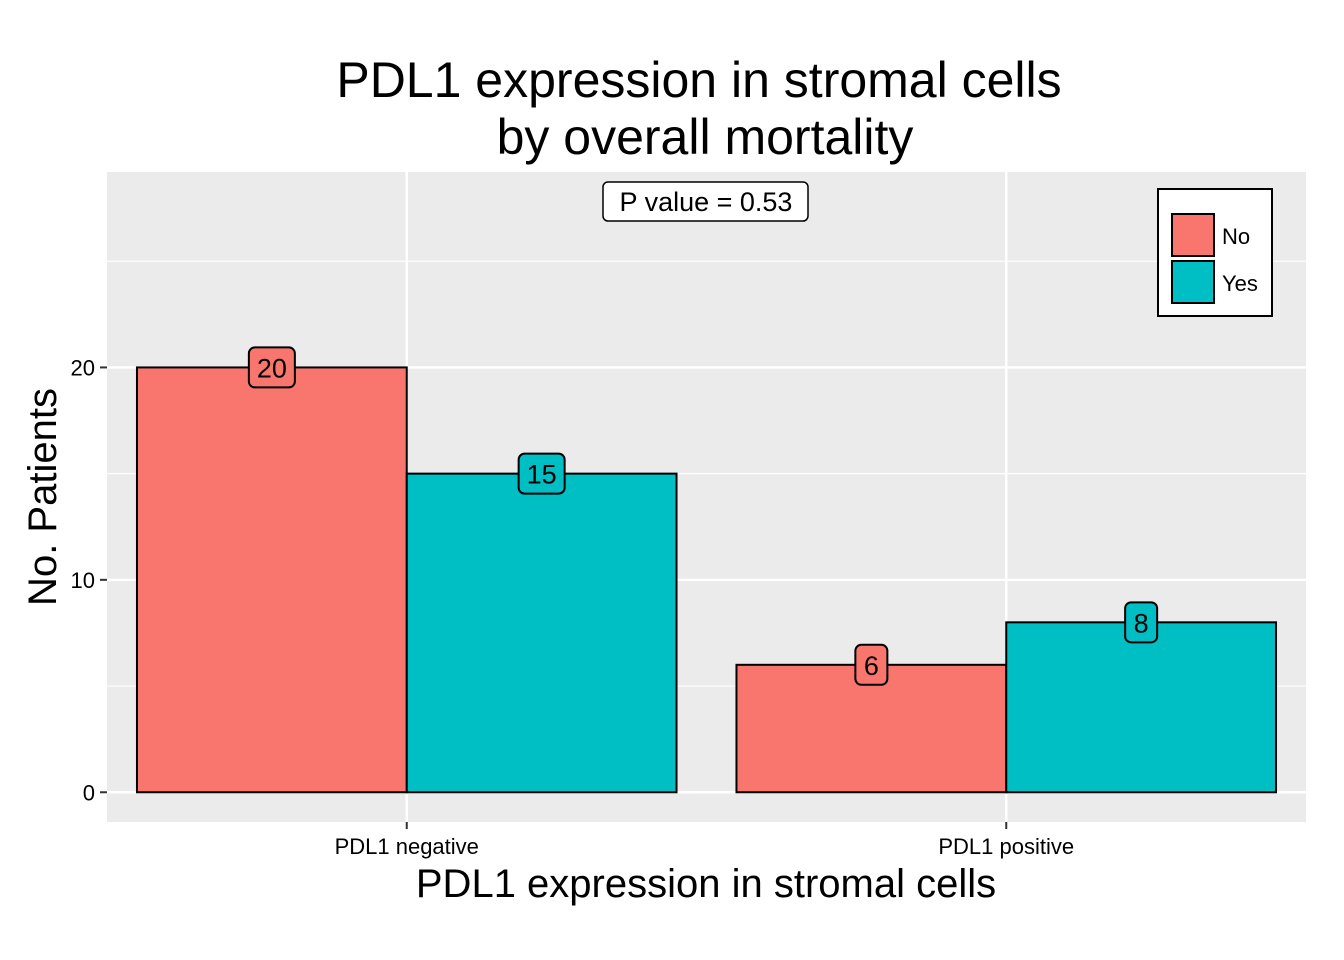  Describe the element at coordinates (705, 137) in the screenshot. I see `chart-title-line-2: by overall mortality` at that location.